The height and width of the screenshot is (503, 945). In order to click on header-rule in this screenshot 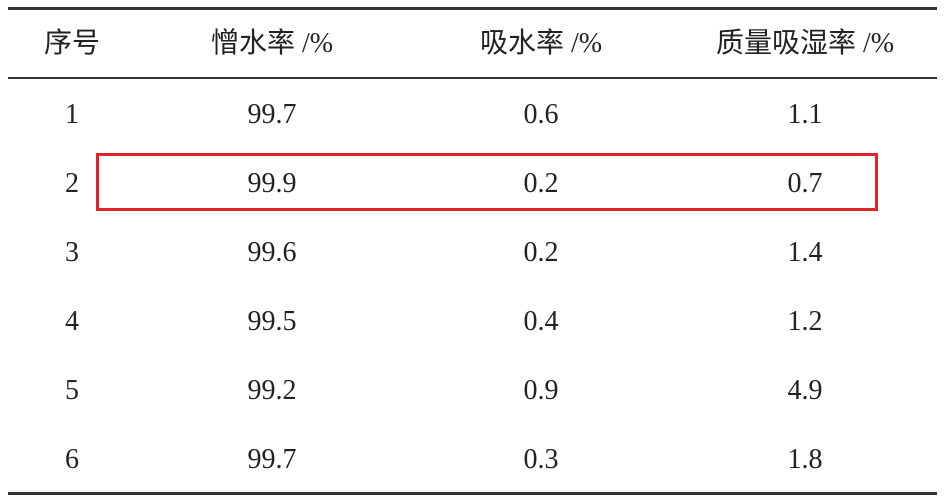, I will do `click(472, 78)`.